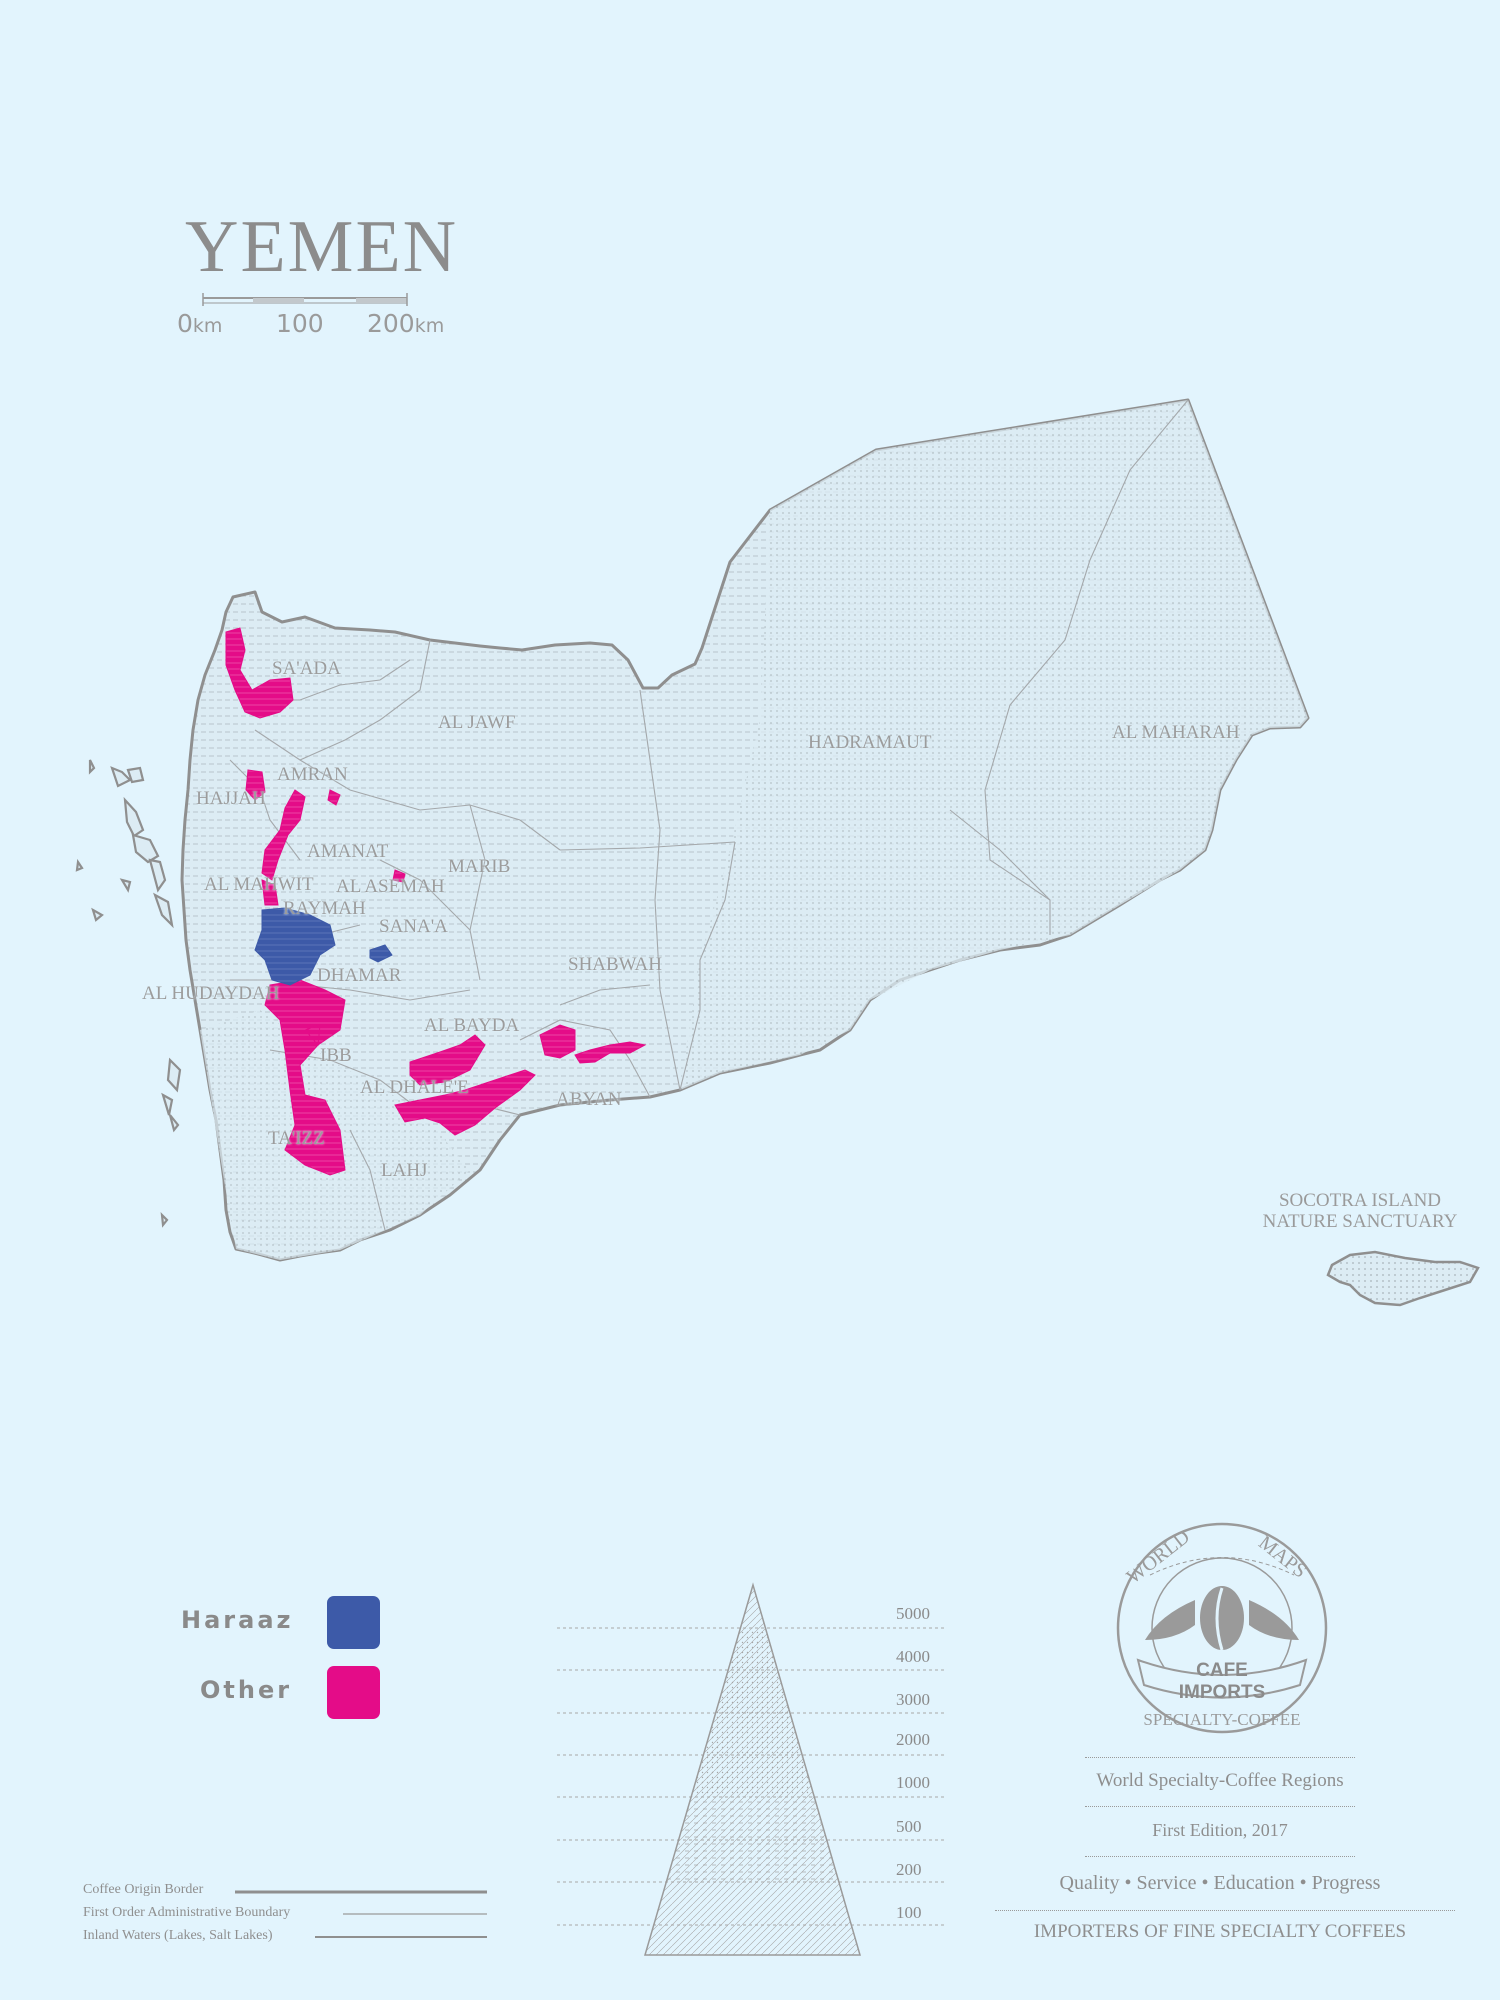 The width and height of the screenshot is (1500, 2000). Describe the element at coordinates (1220, 1883) in the screenshot. I see `footer-motto: Quality • Service • Education • Progress` at that location.